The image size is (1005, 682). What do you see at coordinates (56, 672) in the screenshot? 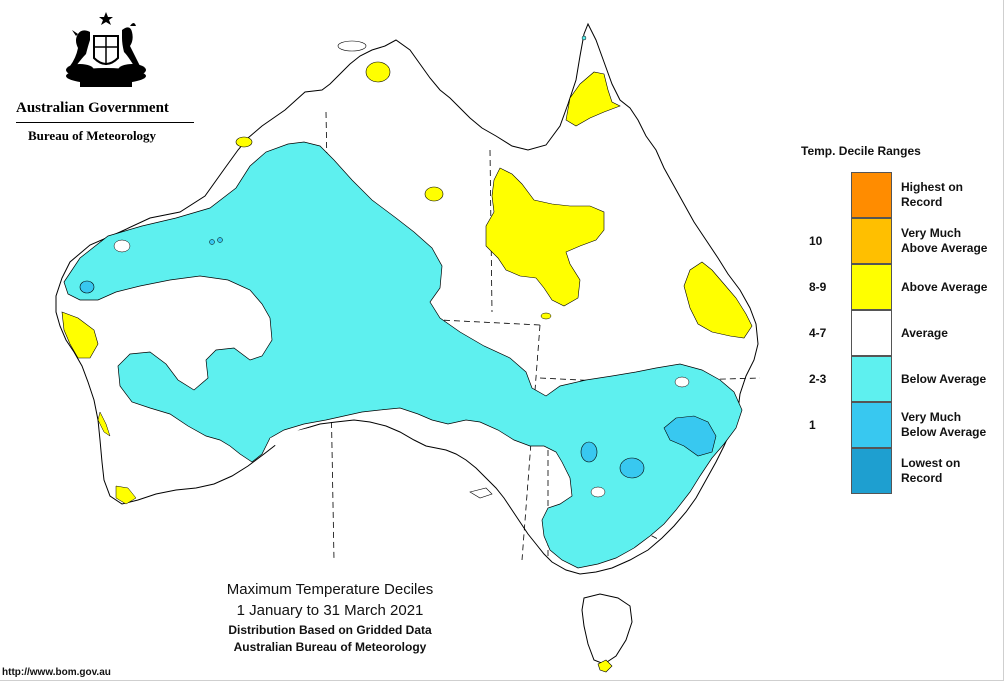
I see `source-url: http://www.bom.gov.au` at bounding box center [56, 672].